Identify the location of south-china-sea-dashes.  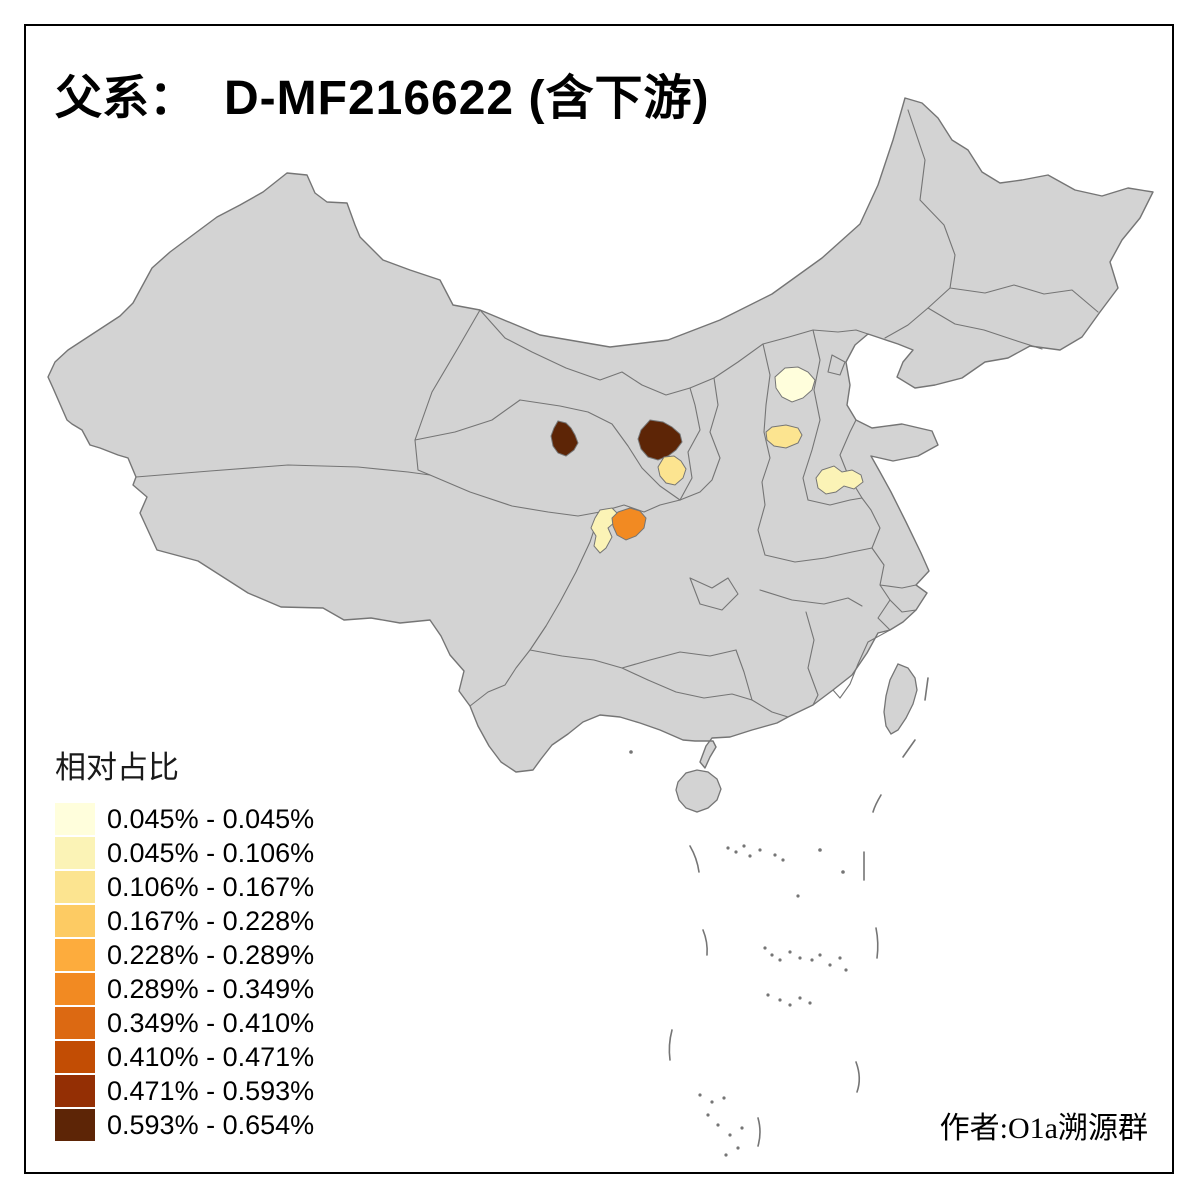
(798, 912).